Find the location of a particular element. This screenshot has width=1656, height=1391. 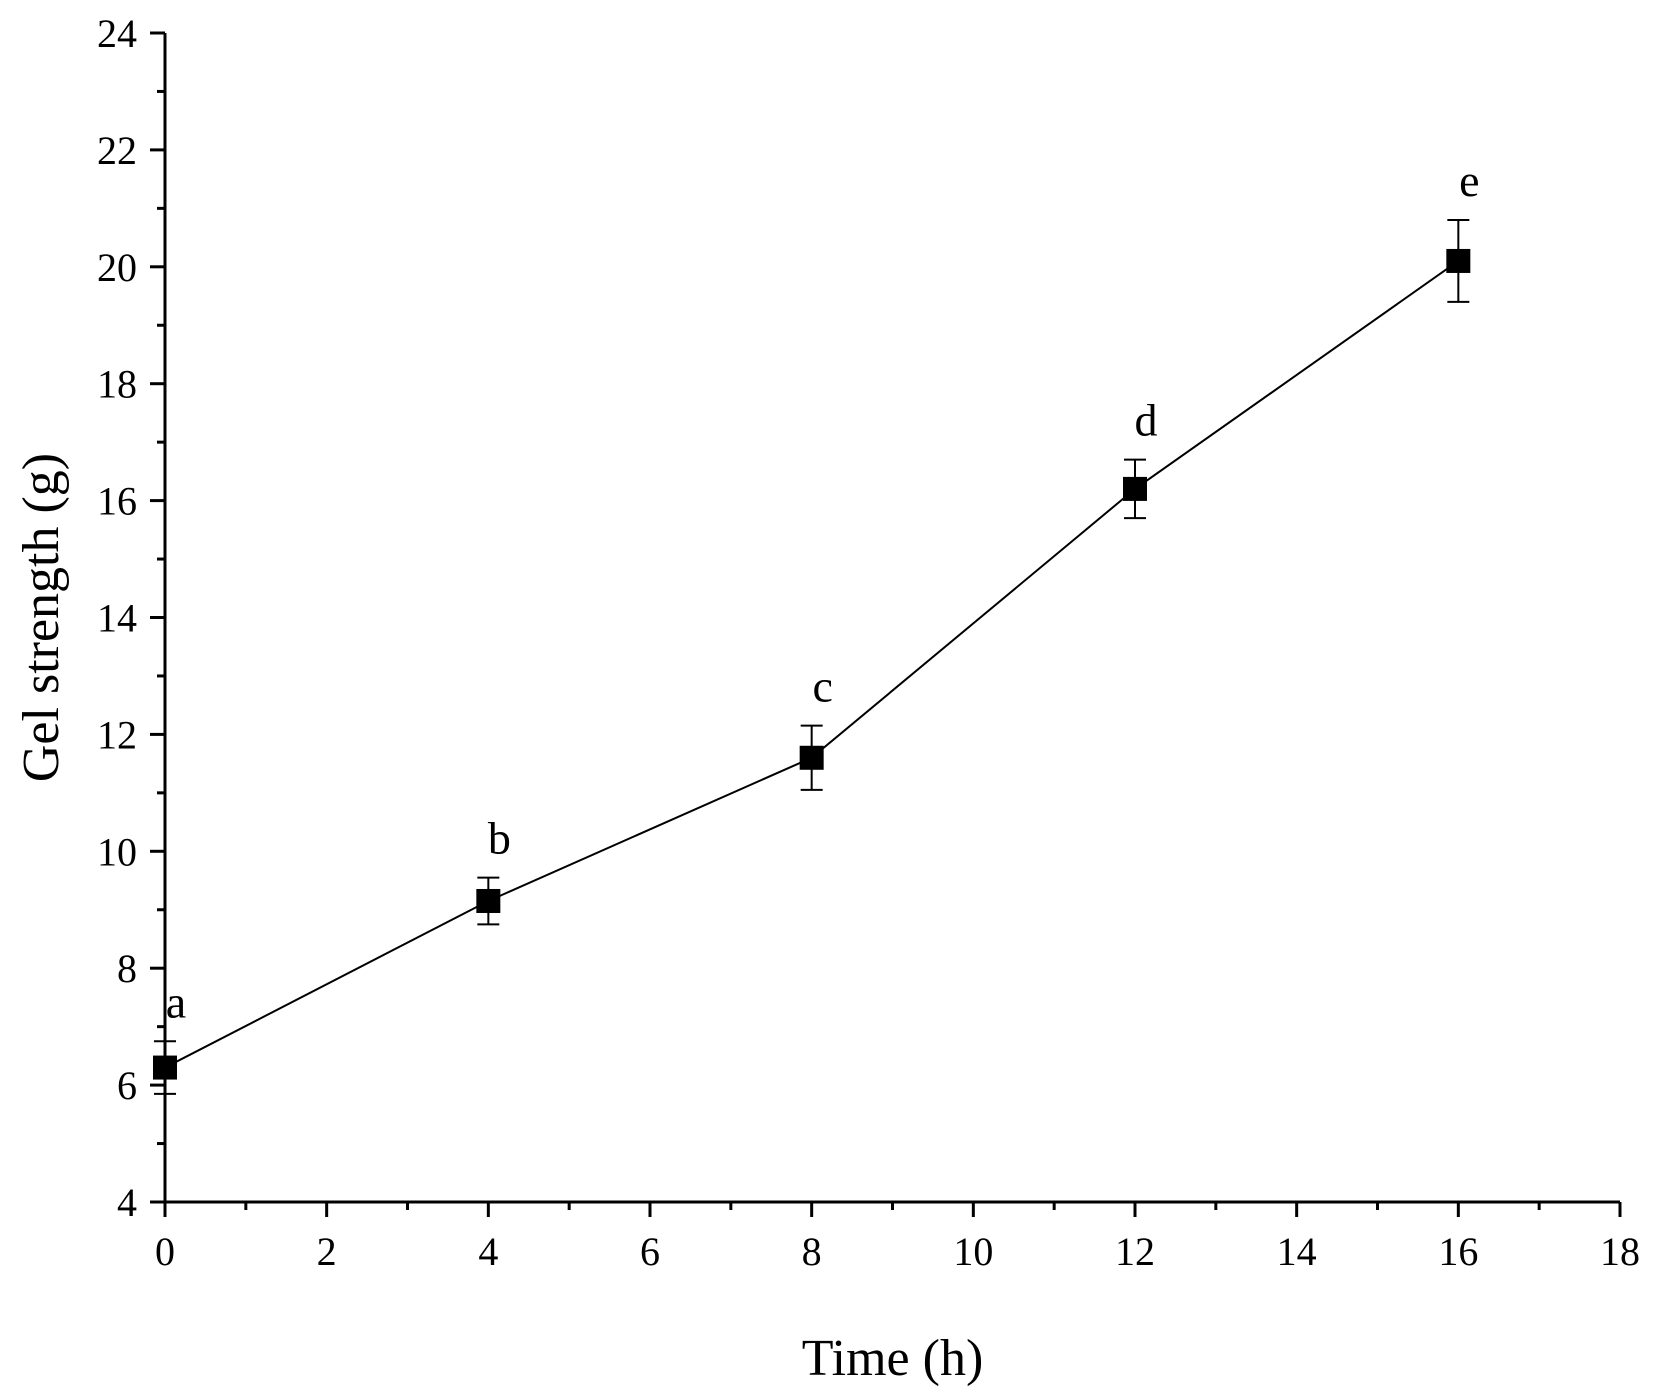

y-tick-label: 12 is located at coordinates (117, 734).